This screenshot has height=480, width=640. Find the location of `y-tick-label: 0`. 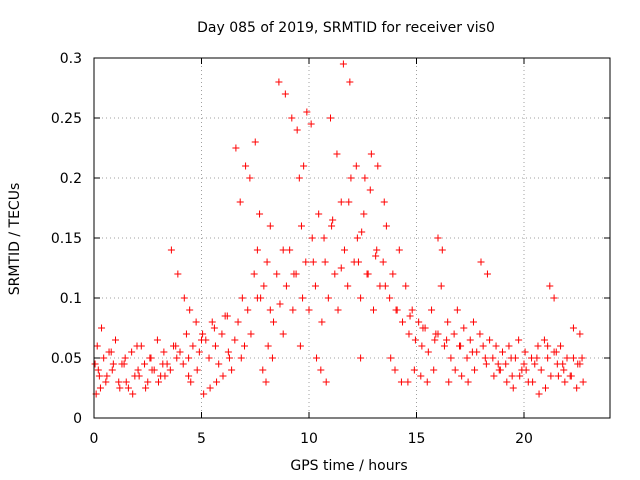

y-tick-label: 0 is located at coordinates (77, 419).